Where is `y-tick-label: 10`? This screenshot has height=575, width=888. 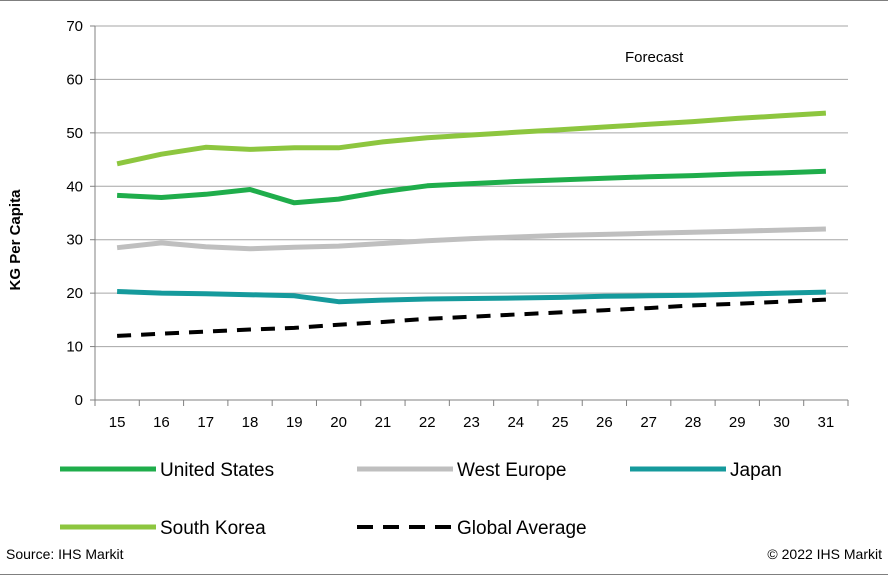 y-tick-label: 10 is located at coordinates (74, 347).